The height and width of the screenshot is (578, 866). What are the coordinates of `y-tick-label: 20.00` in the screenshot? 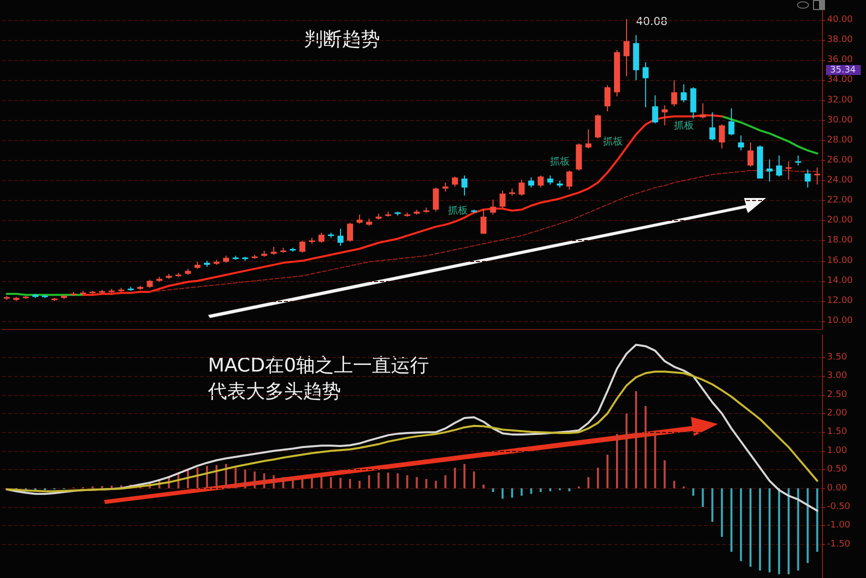 It's located at (840, 221).